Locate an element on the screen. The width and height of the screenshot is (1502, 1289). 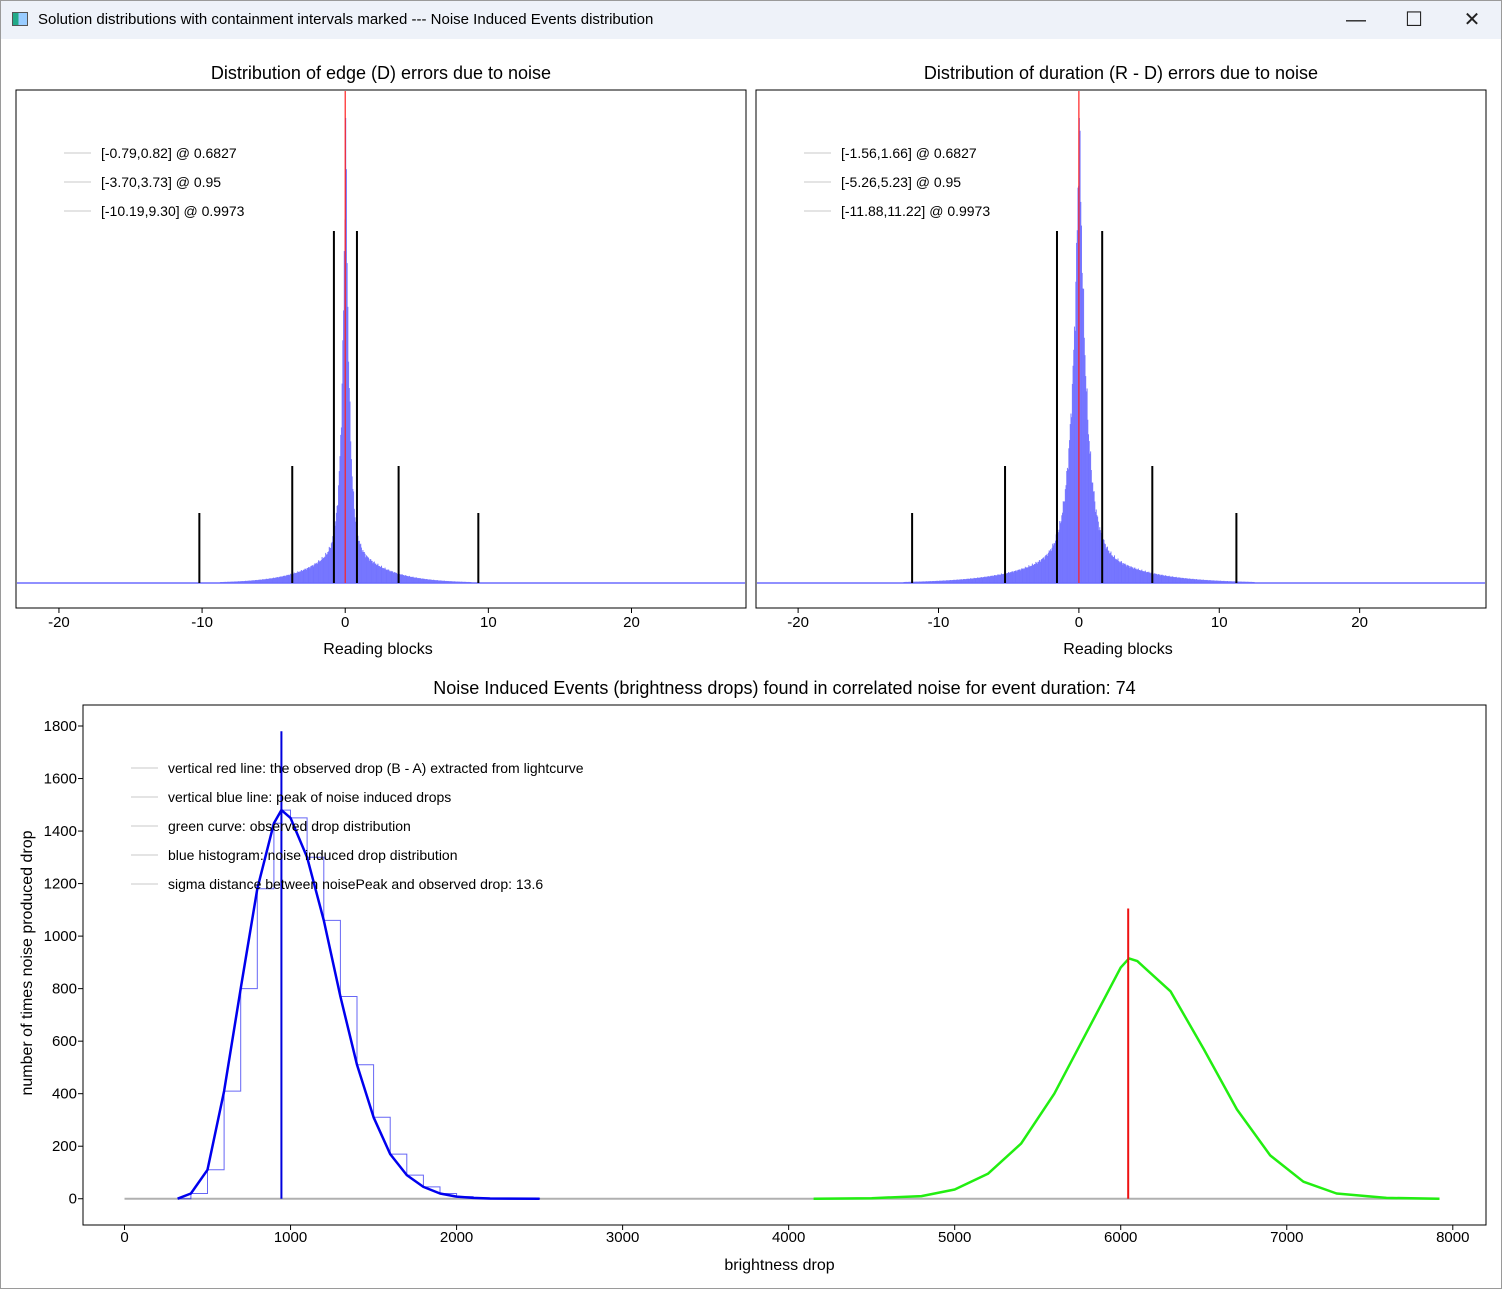
legend-label: green curve: observed drop distribution is located at coordinates (289, 826).